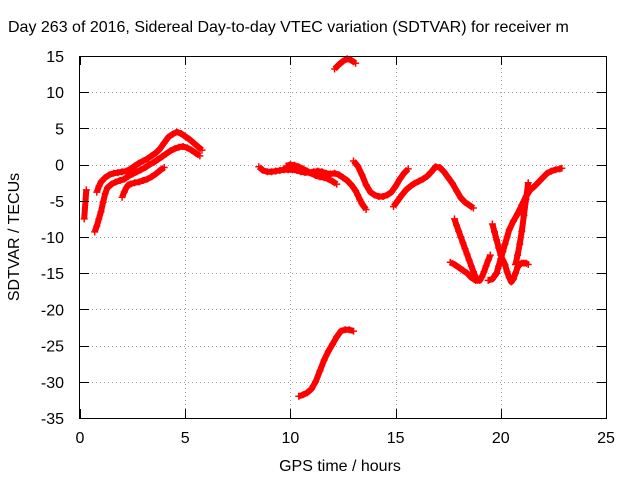 Image resolution: width=640 pixels, height=480 pixels. What do you see at coordinates (57, 202) in the screenshot?
I see `y-tick-label: -5` at bounding box center [57, 202].